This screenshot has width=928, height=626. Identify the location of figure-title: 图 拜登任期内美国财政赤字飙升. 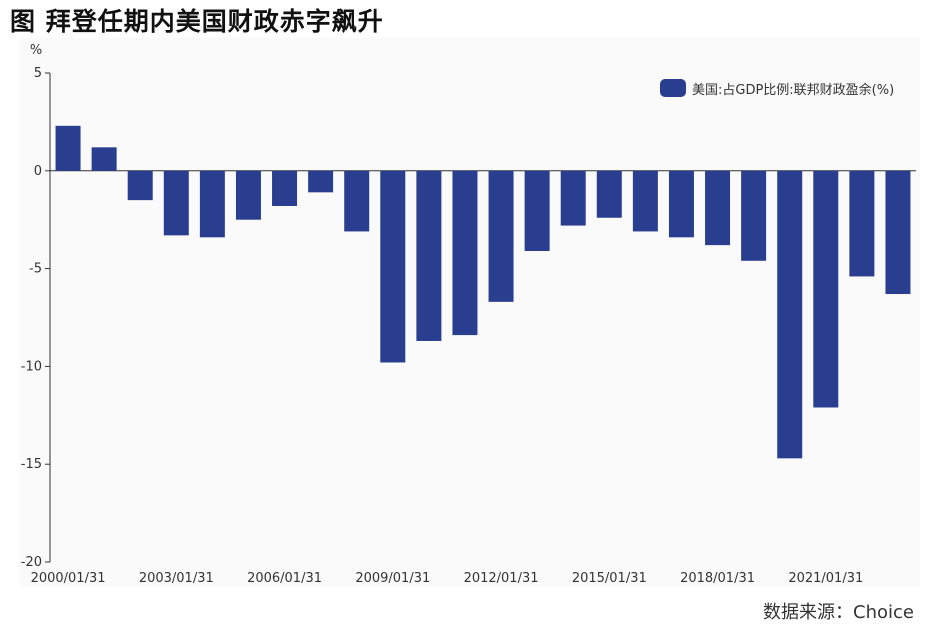
(197, 21).